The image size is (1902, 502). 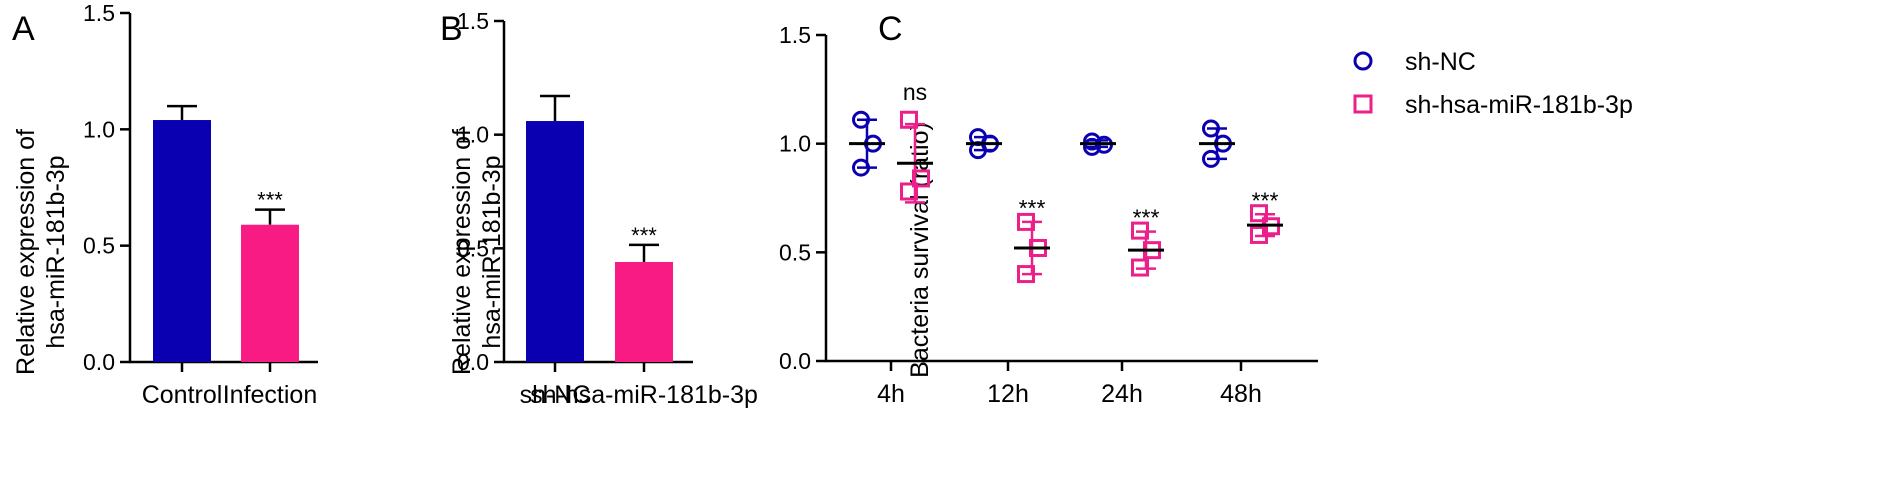 I want to click on legend-marker-sh-nc, so click(x=1363, y=61).